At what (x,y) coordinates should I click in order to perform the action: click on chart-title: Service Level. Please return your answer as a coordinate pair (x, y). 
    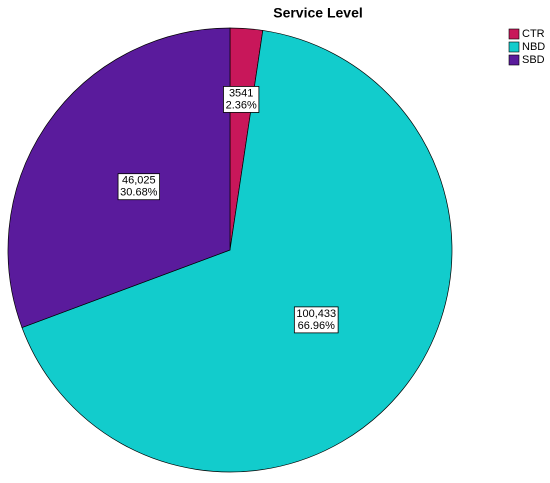
    Looking at the image, I should click on (318, 13).